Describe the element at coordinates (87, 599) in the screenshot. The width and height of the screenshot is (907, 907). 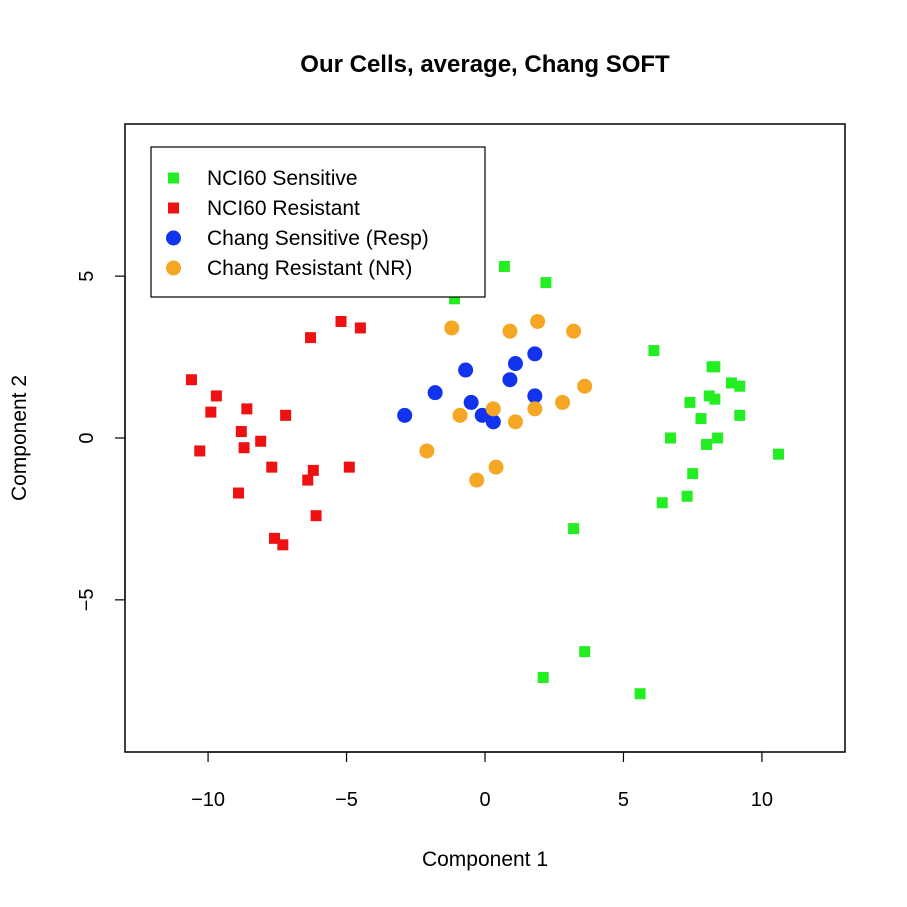
I see `y-tick-label: −5` at that location.